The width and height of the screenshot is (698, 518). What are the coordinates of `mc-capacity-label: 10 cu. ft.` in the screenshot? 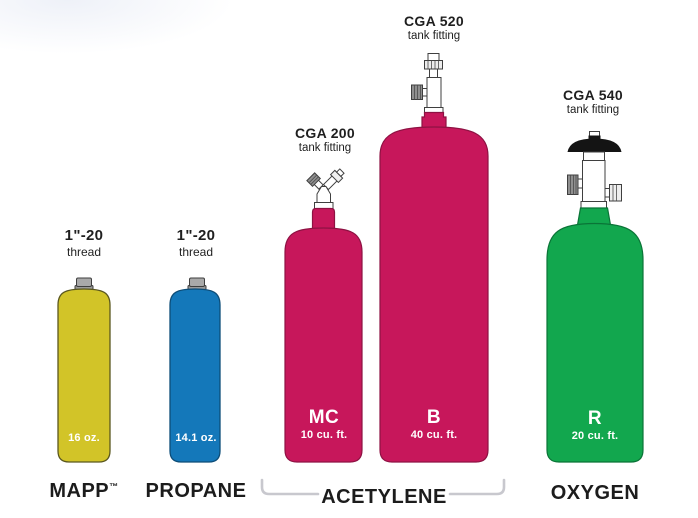 It's located at (324, 435).